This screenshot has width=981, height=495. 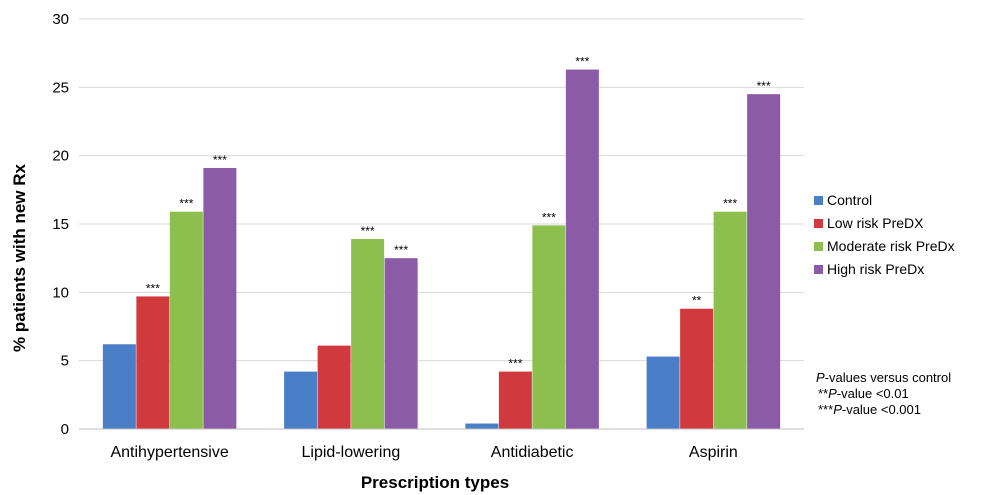 What do you see at coordinates (549, 327) in the screenshot?
I see `bar-moderate-risk-predx-antidiabetic` at bounding box center [549, 327].